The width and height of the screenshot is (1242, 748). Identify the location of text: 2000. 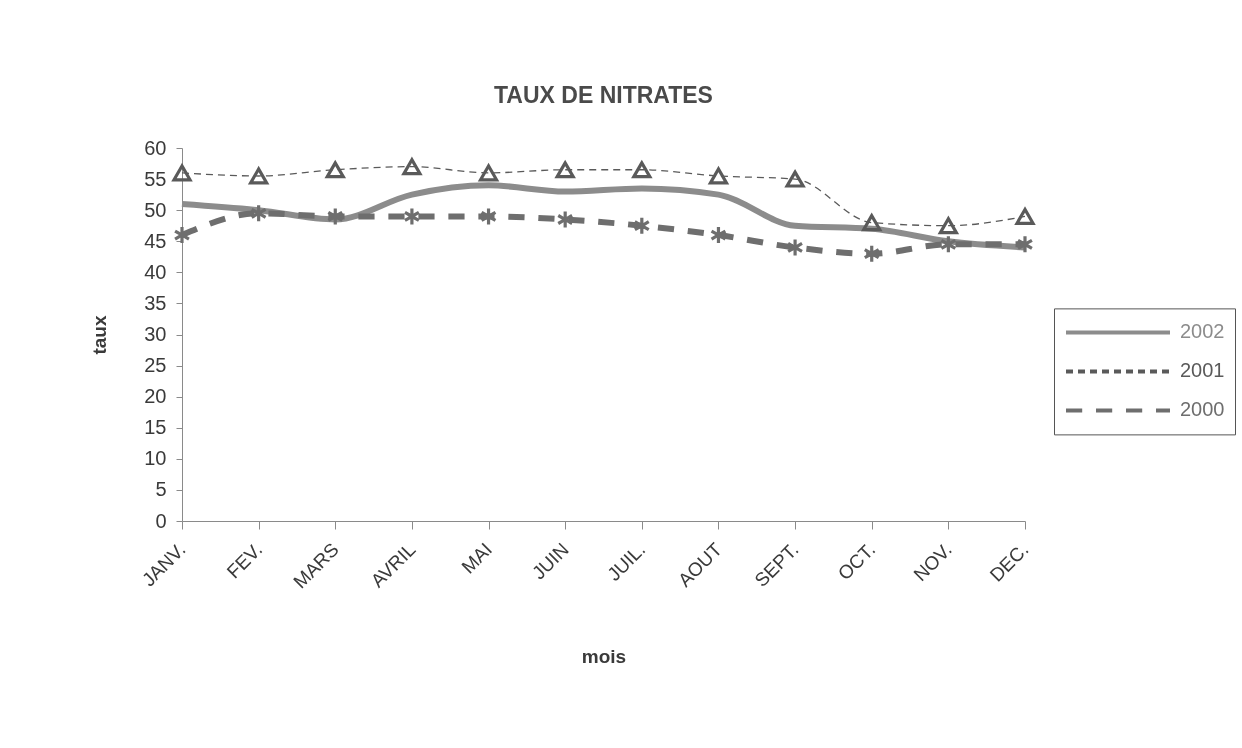
(1202, 409).